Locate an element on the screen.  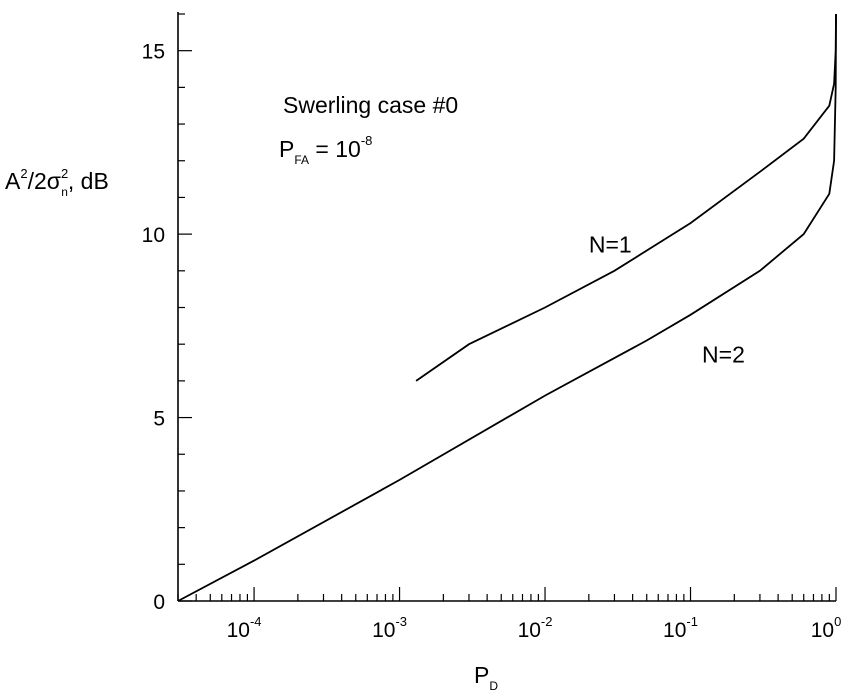
pfa-sub: FA is located at coordinates (301, 160).